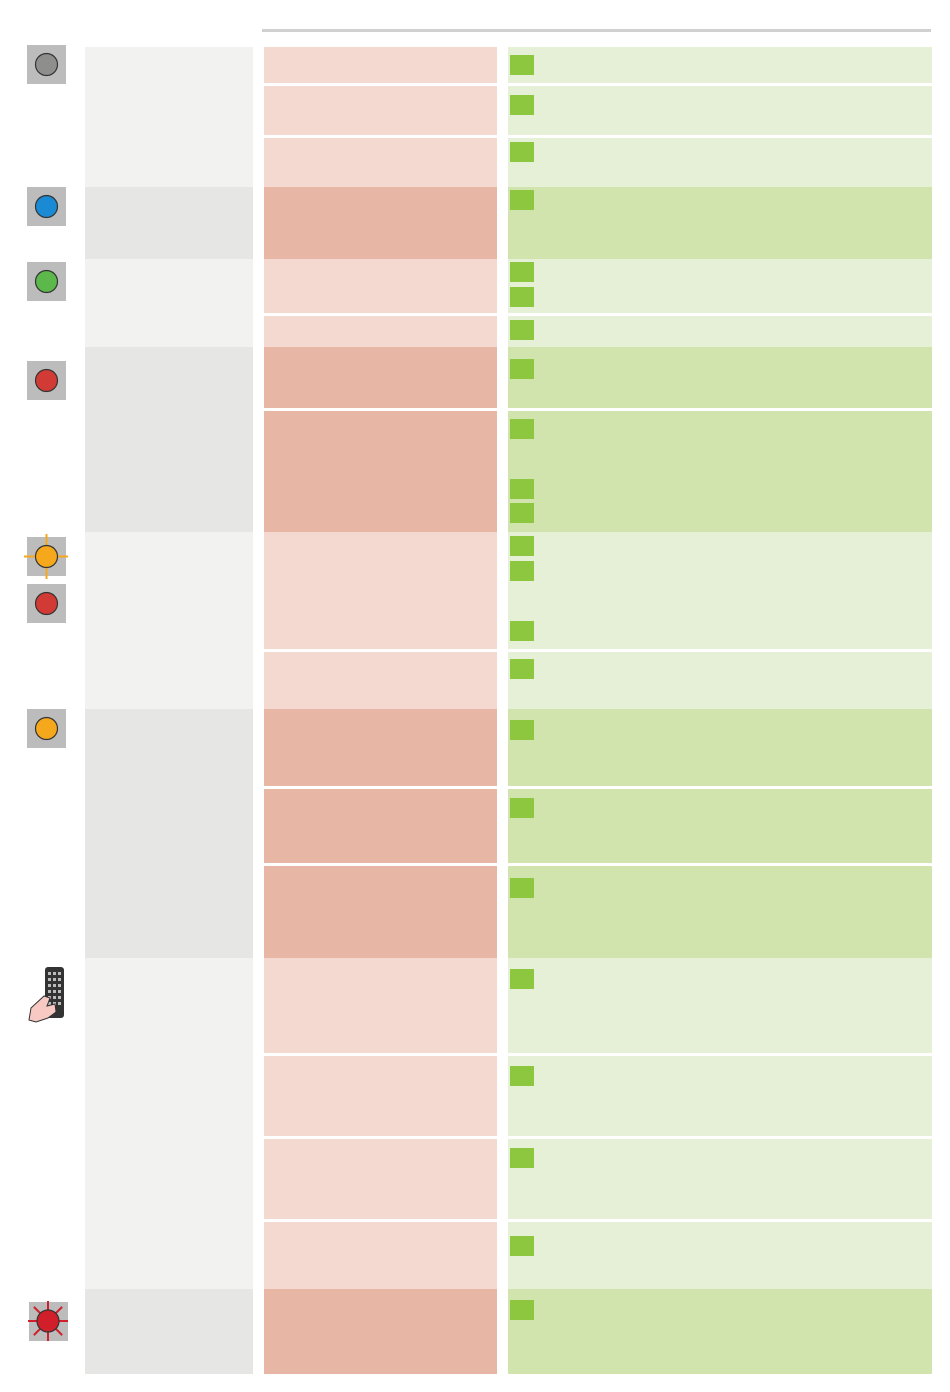  Describe the element at coordinates (596, 30) in the screenshot. I see `header-rule` at that location.